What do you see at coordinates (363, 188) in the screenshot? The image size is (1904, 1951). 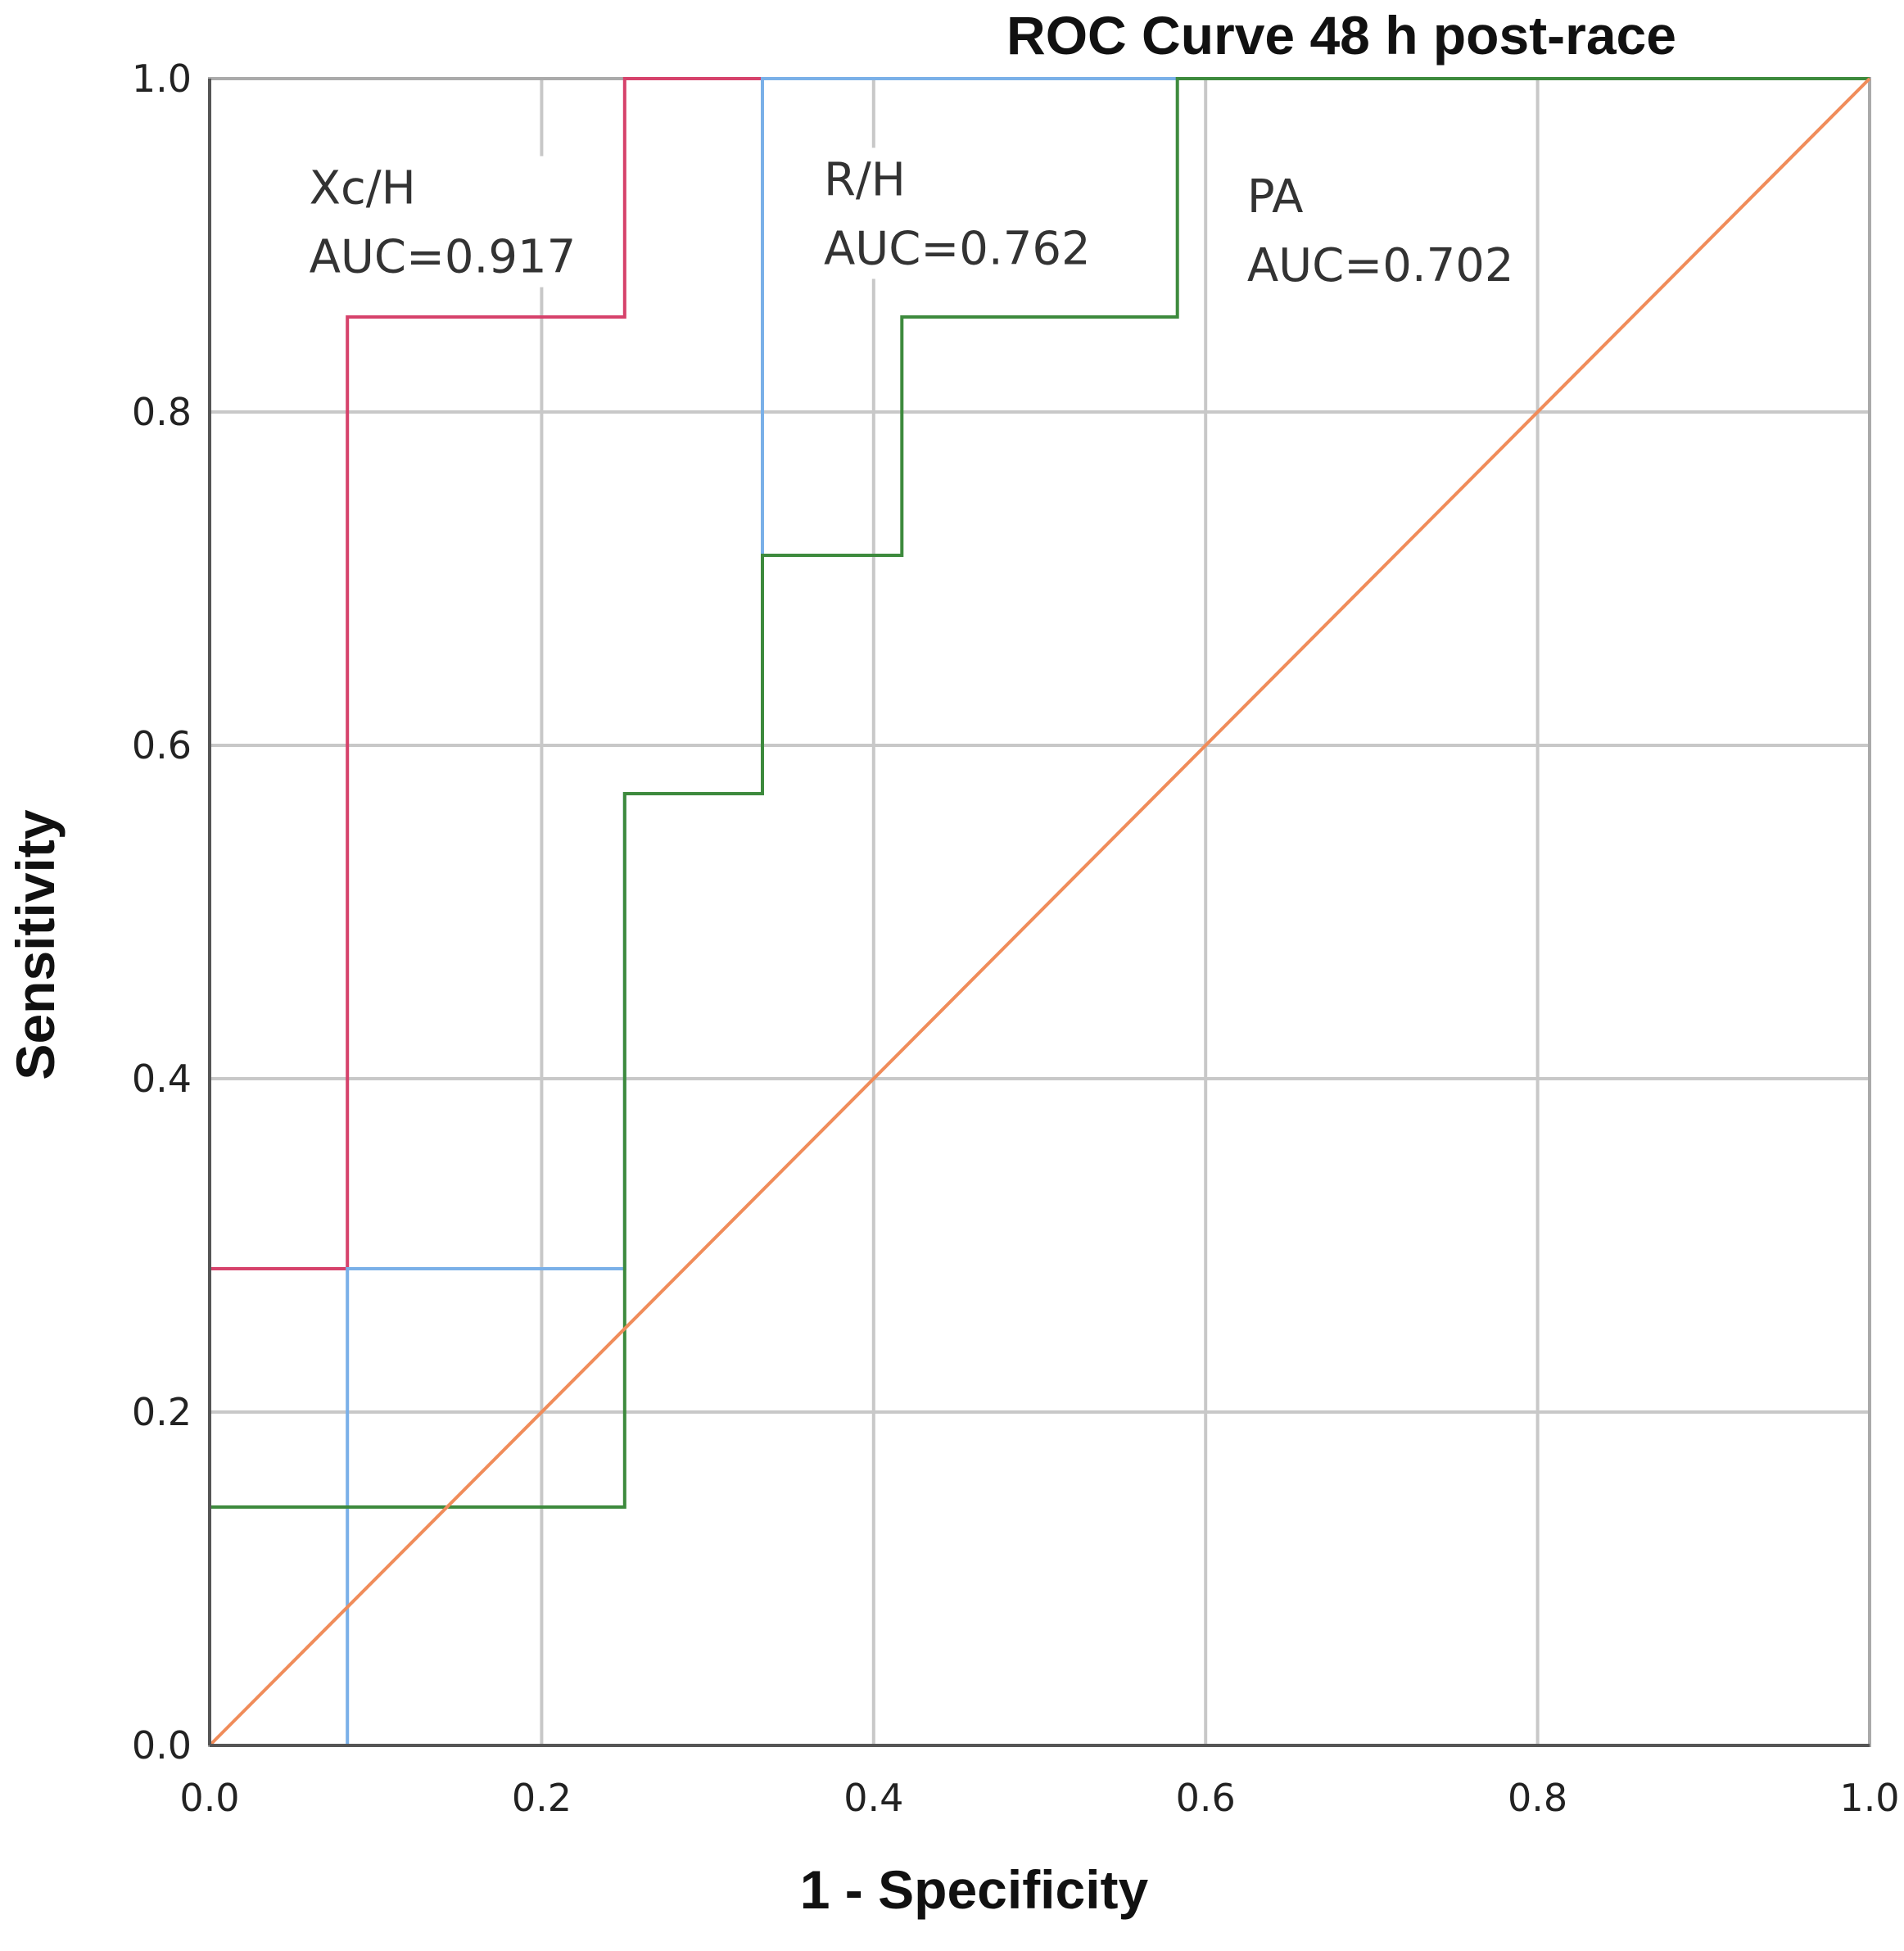 I see `annotation-series-label: Xc/H` at bounding box center [363, 188].